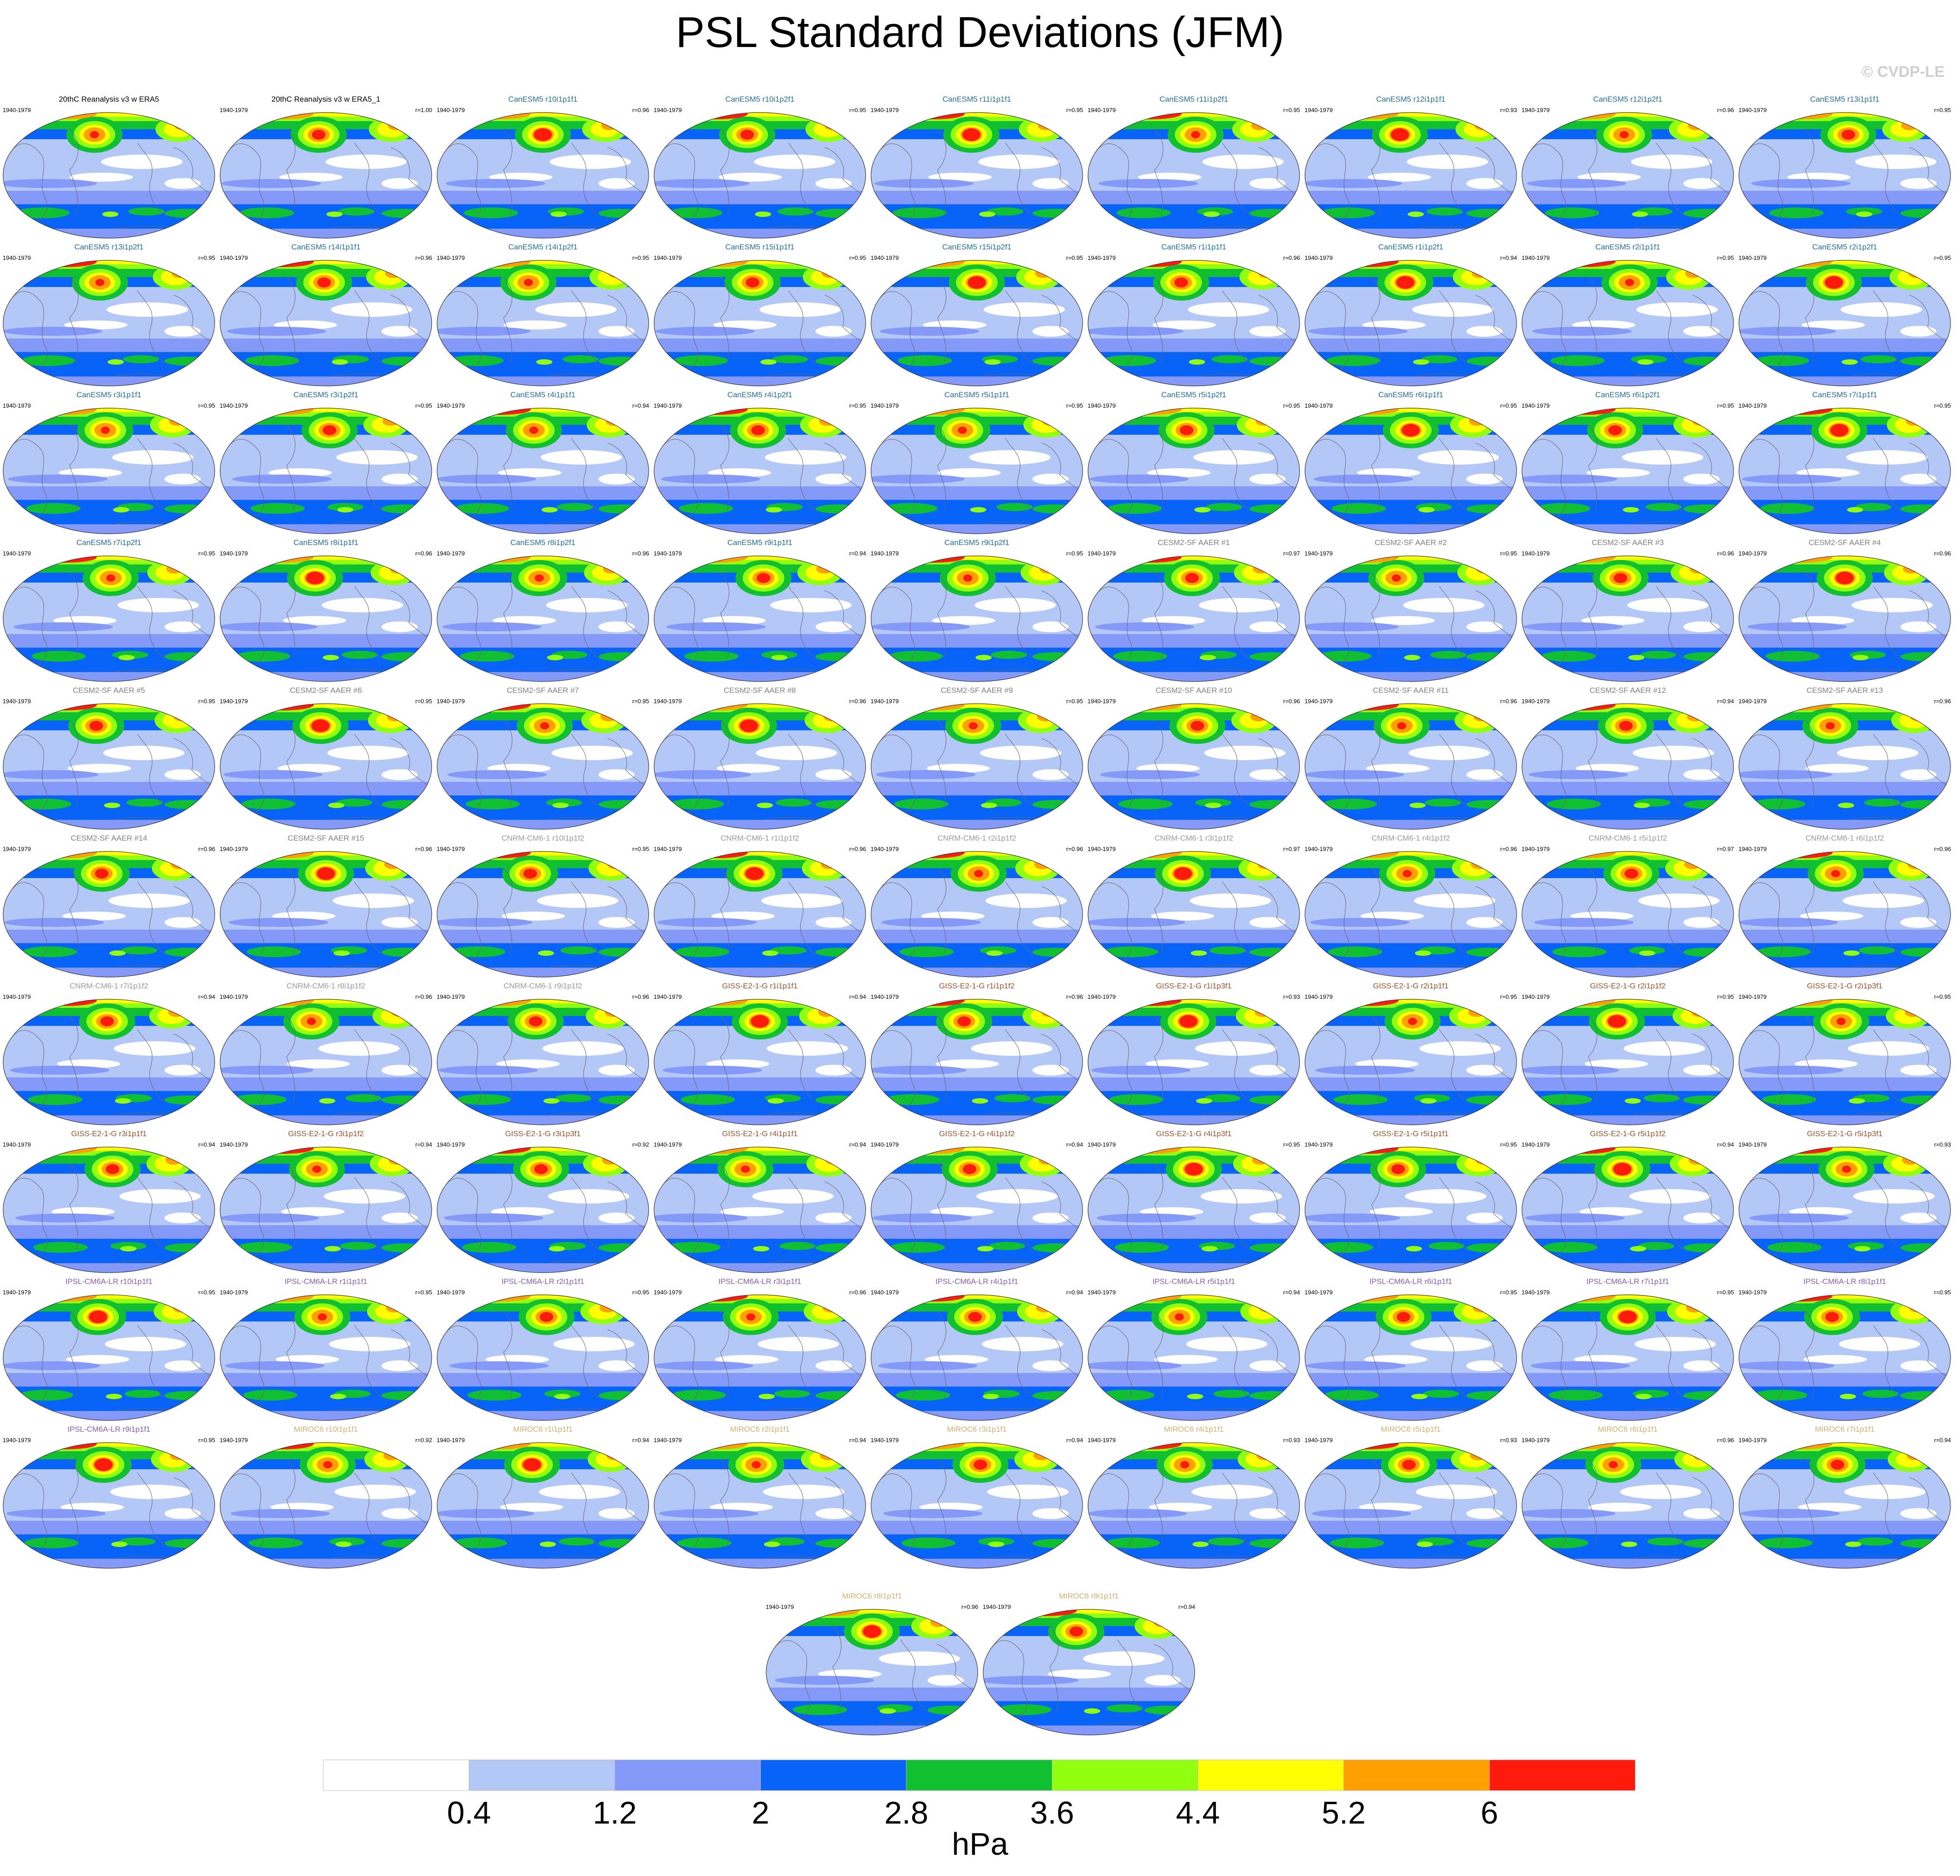 The width and height of the screenshot is (1960, 1876). What do you see at coordinates (1411, 1349) in the screenshot?
I see `map-panel: IPSL-CM6A-LR r6i1p1f1 1940-1979 r=0.95` at bounding box center [1411, 1349].